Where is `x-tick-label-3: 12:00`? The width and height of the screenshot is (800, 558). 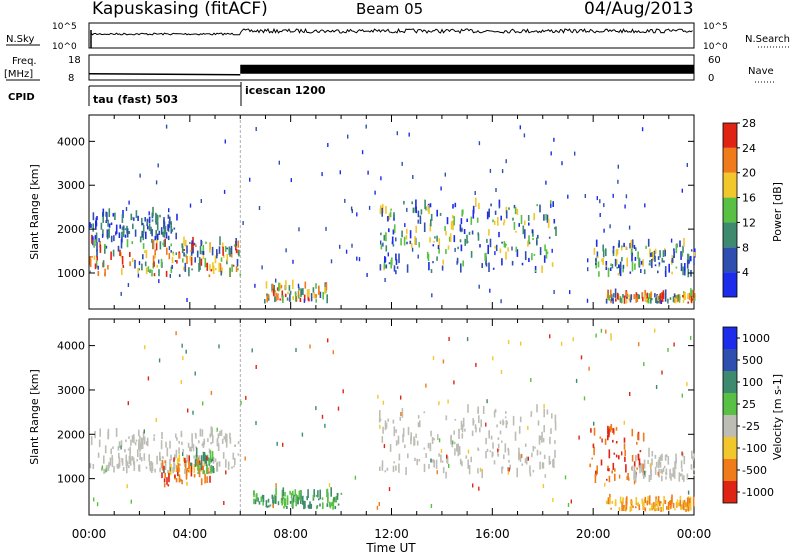
x-tick-label-3: 12:00 is located at coordinates (391, 534).